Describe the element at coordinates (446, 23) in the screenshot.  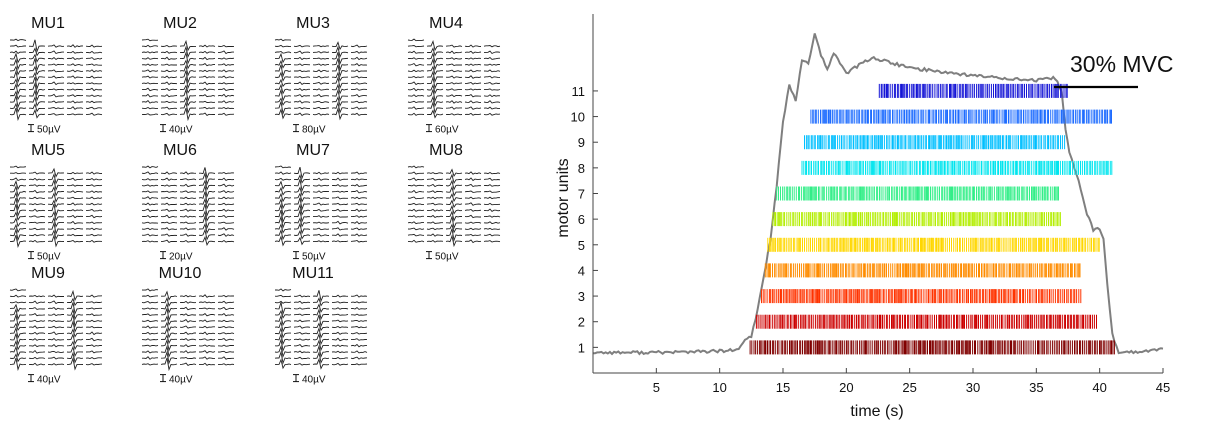
I see `mu-label: MU4` at that location.